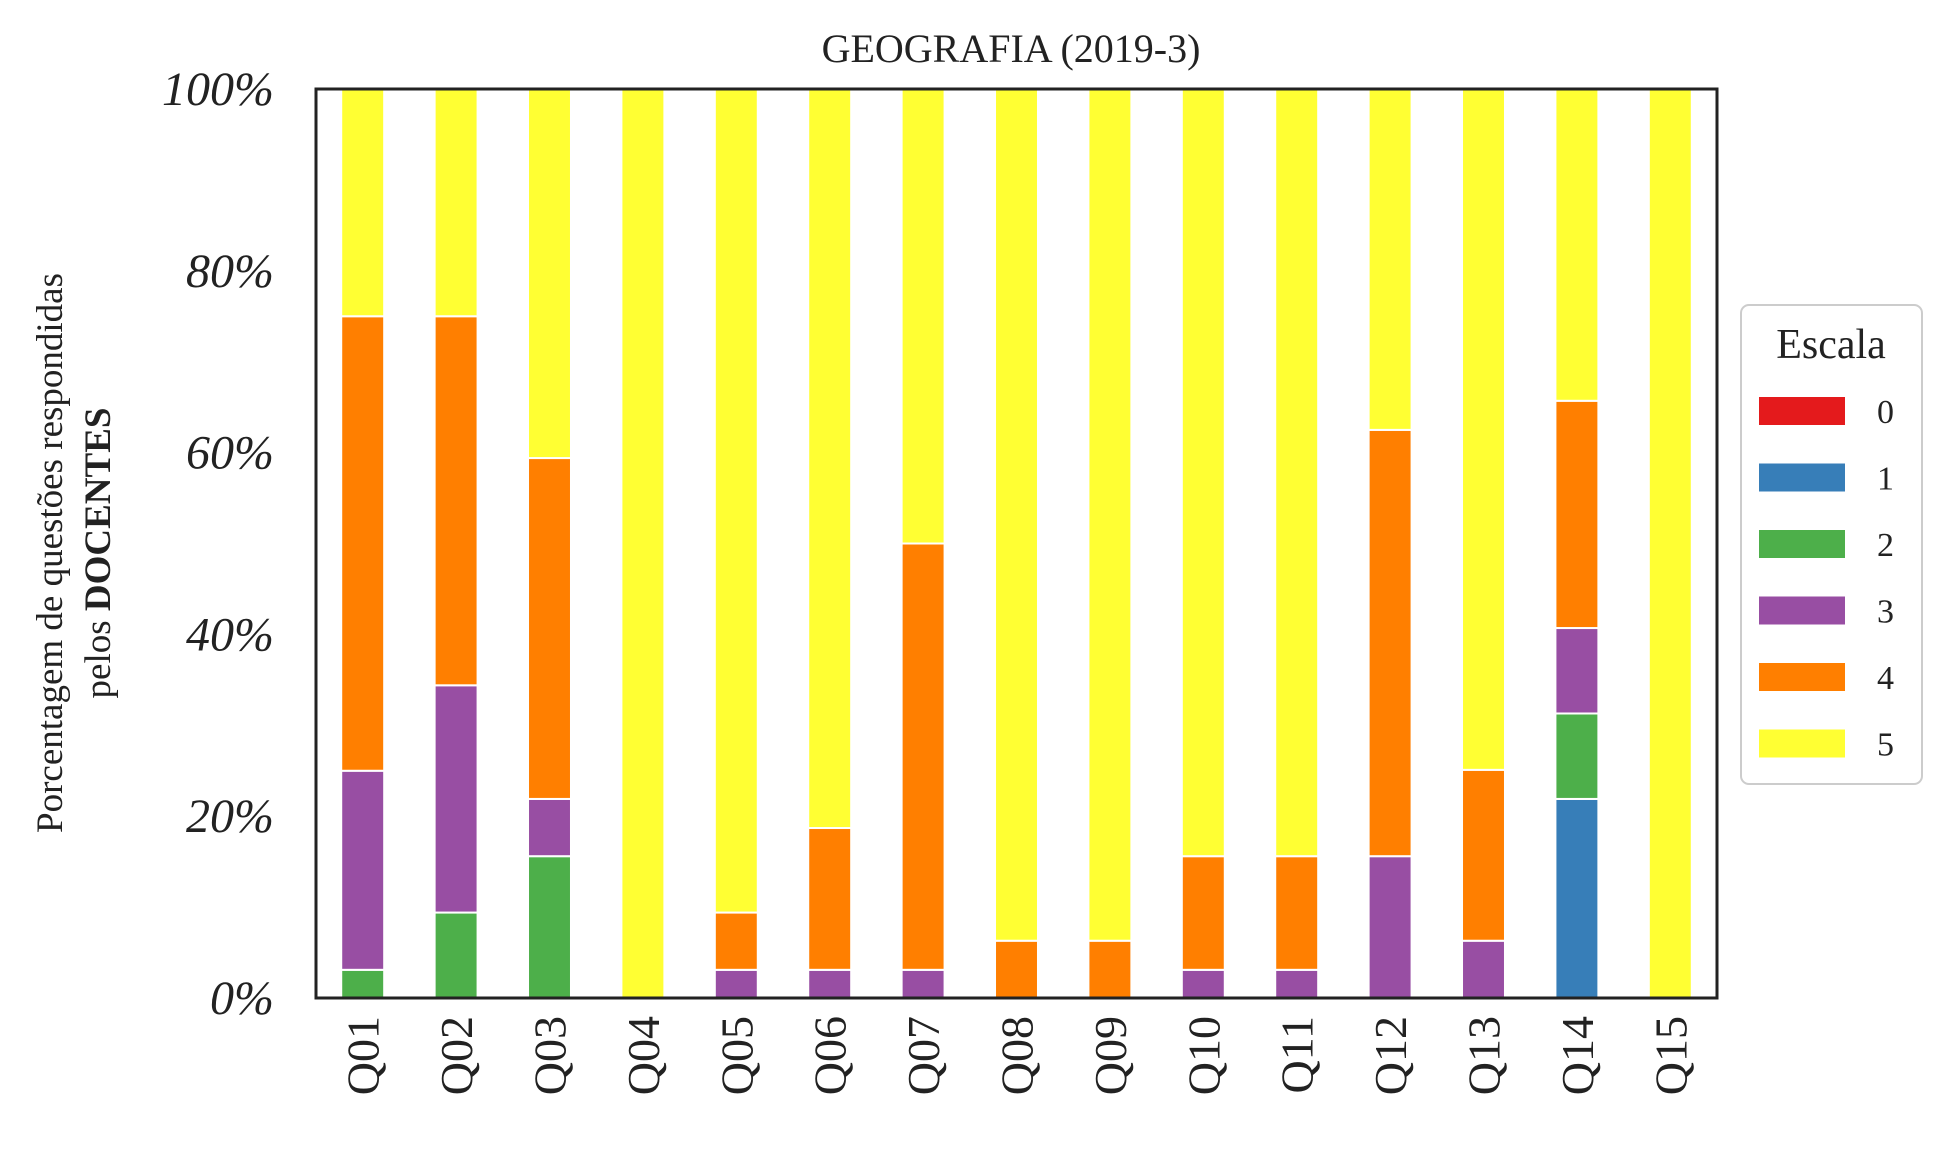 Image resolution: width=1940 pixels, height=1159 pixels. I want to click on legend-title: Escala, so click(1831, 345).